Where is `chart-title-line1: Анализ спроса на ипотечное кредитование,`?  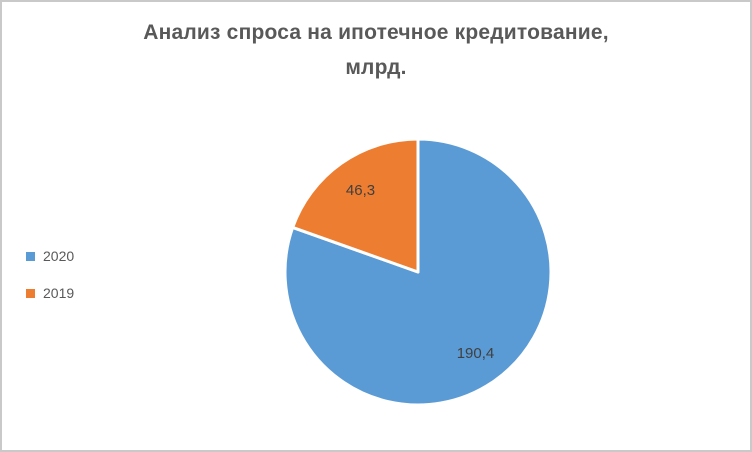
chart-title-line1: Анализ спроса на ипотечное кредитование, is located at coordinates (376, 32).